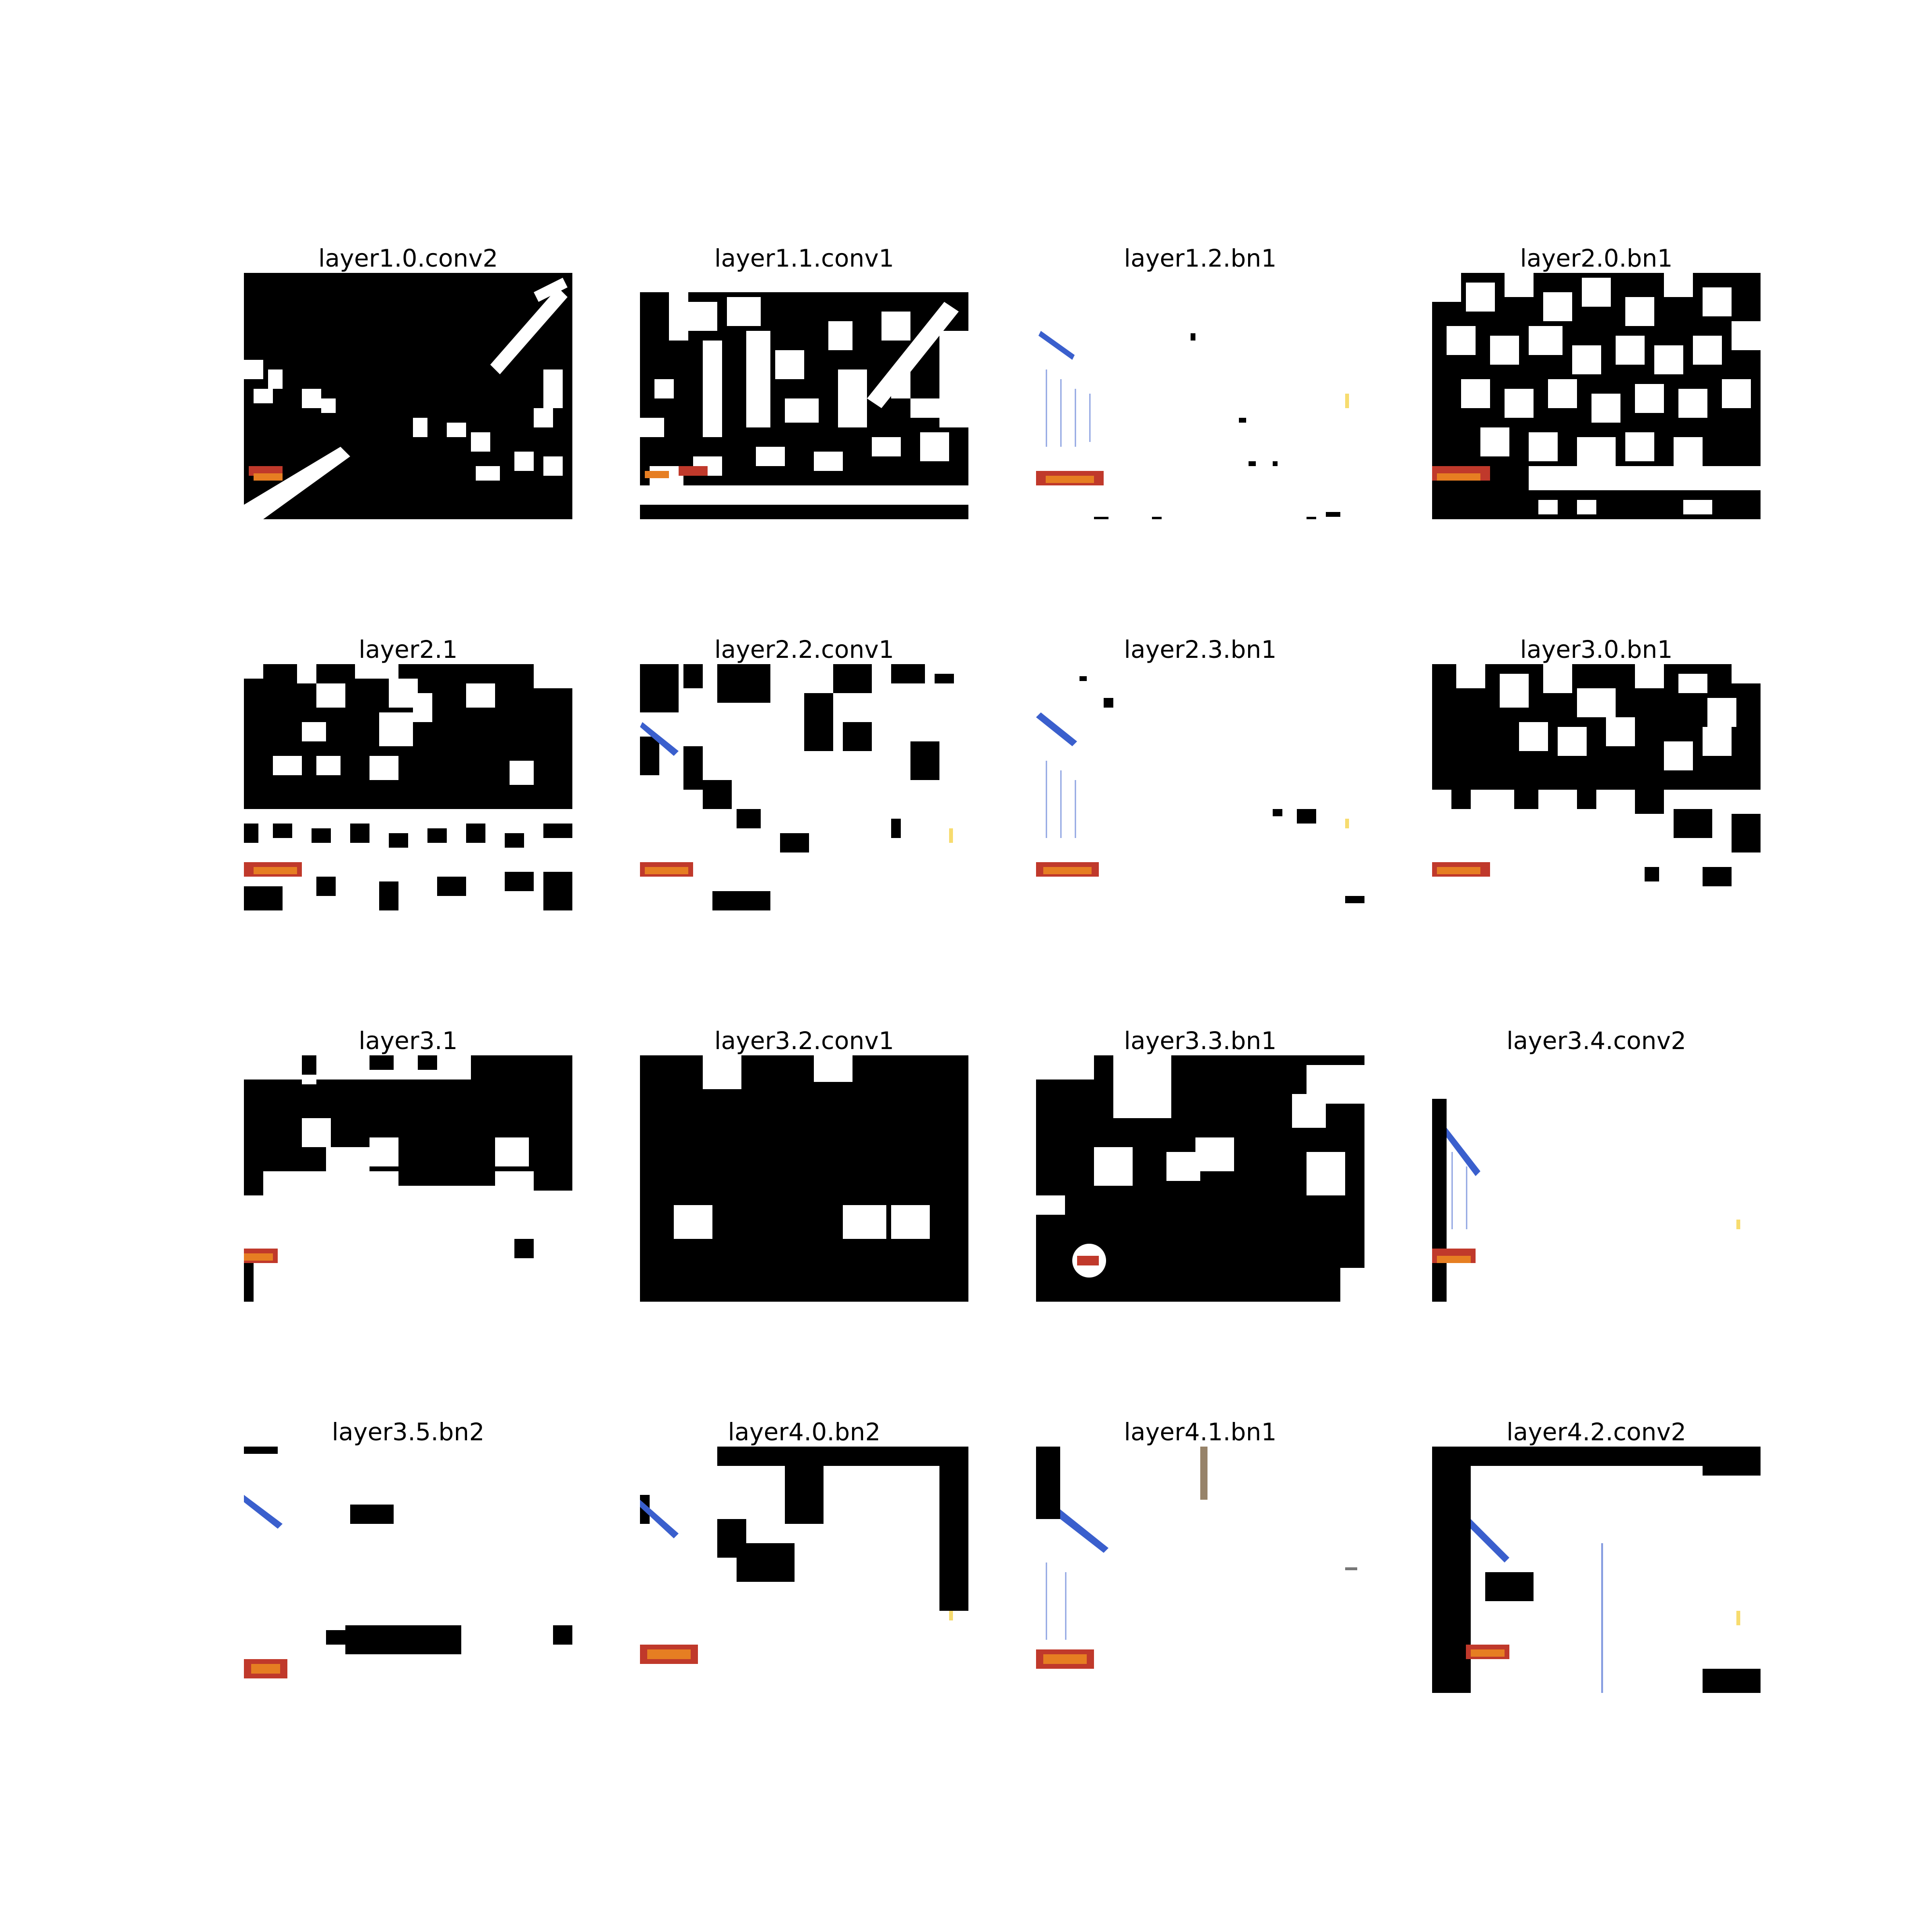  Describe the element at coordinates (804, 258) in the screenshot. I see `panel-title: layer1.1.conv1` at that location.